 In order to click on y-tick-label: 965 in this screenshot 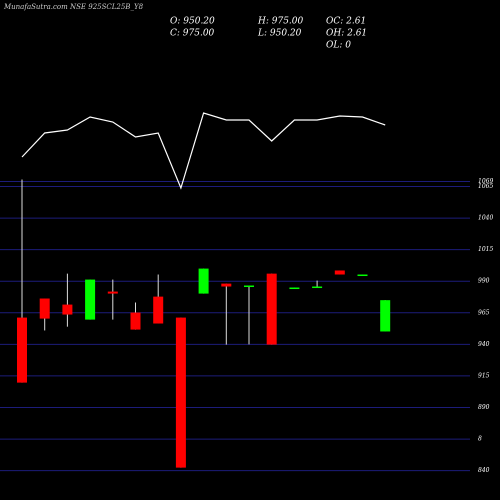, I will do `click(484, 312)`.